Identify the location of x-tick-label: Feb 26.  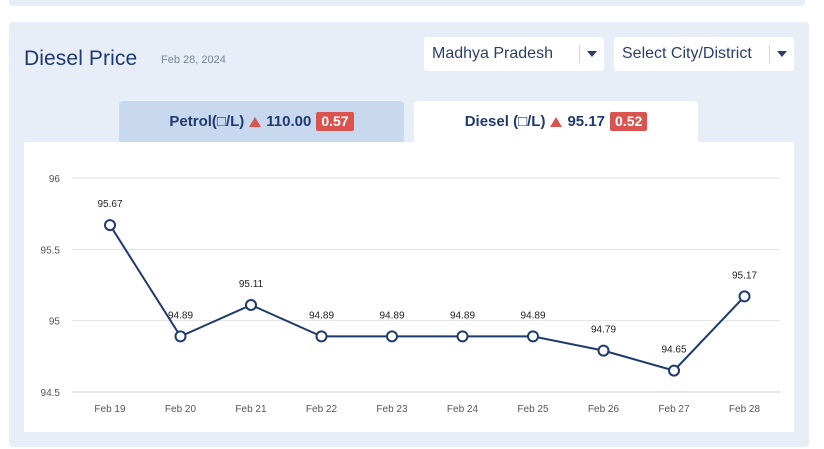
(604, 409).